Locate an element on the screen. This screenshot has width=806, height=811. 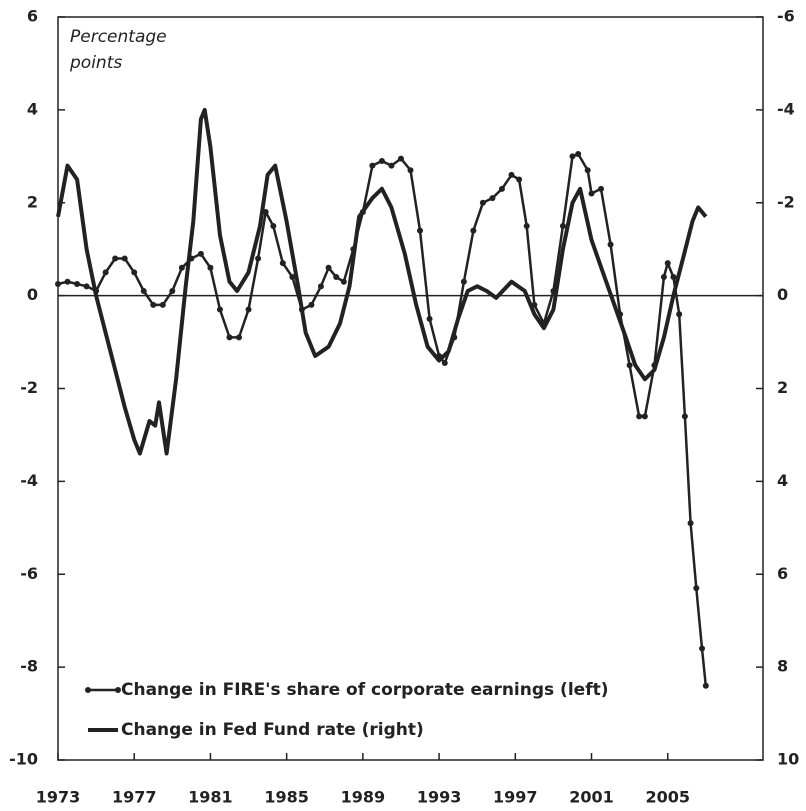
y-tick-label: -8 is located at coordinates (29, 666).